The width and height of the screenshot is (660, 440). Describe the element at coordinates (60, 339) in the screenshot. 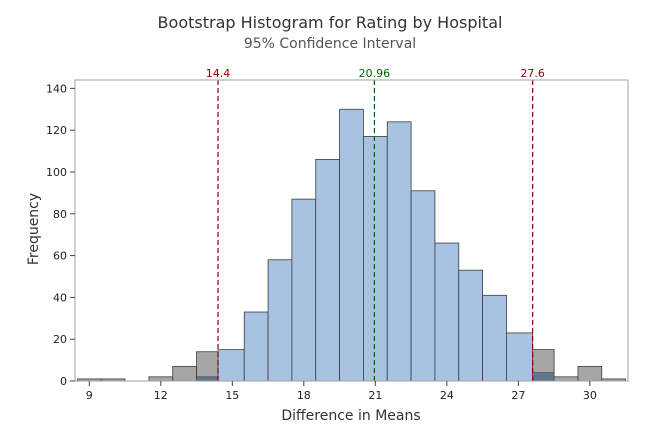

I see `y-tick-label: 20` at that location.